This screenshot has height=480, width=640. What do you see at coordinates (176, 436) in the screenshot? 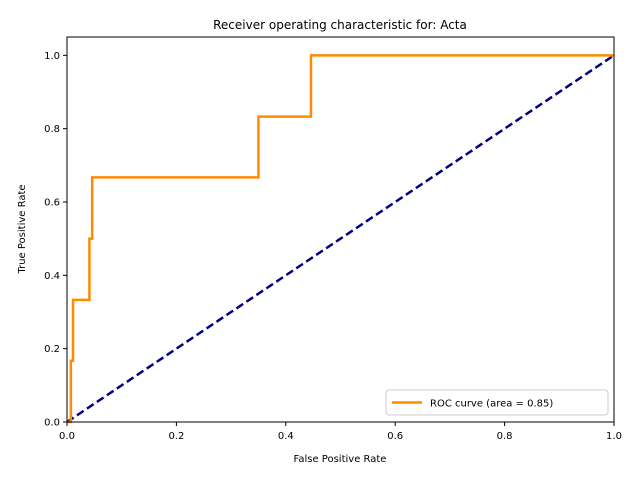
I see `x-tick-label: 0.2` at bounding box center [176, 436].